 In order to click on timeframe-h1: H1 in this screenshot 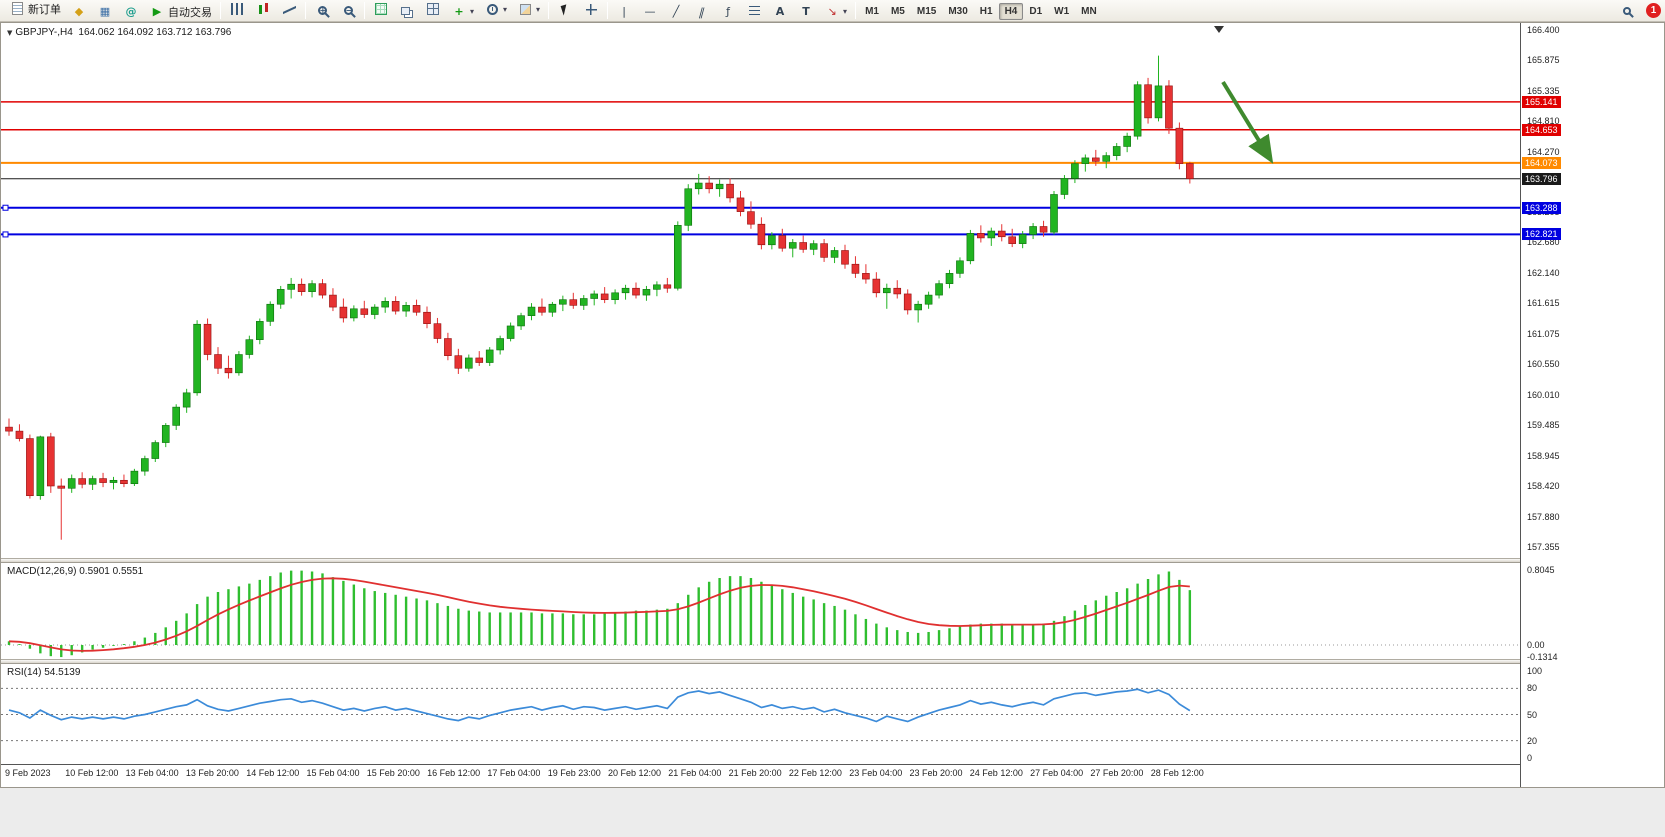, I will do `click(986, 11)`.